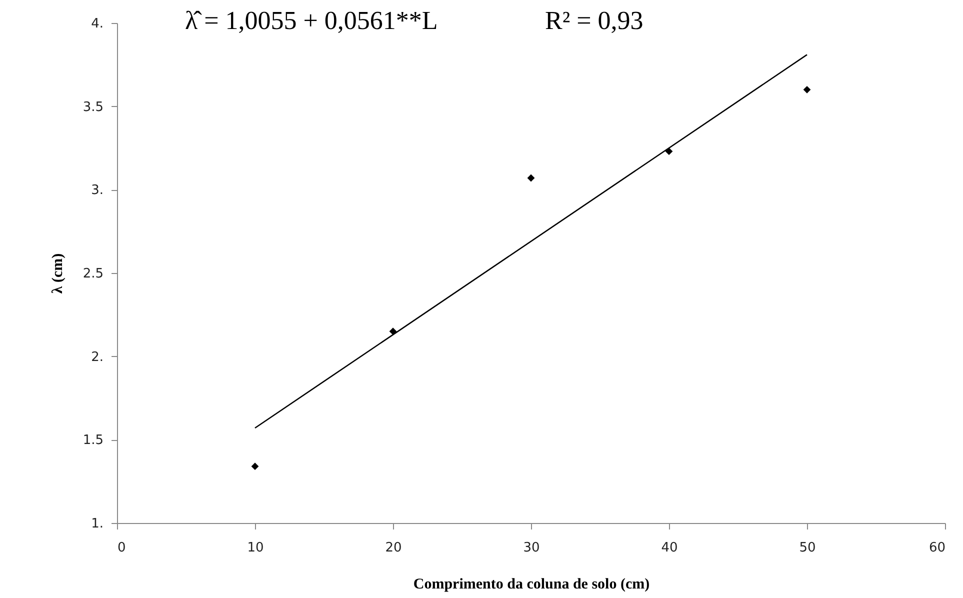 This screenshot has height=598, width=963. I want to click on x-tick-label: 0, so click(122, 548).